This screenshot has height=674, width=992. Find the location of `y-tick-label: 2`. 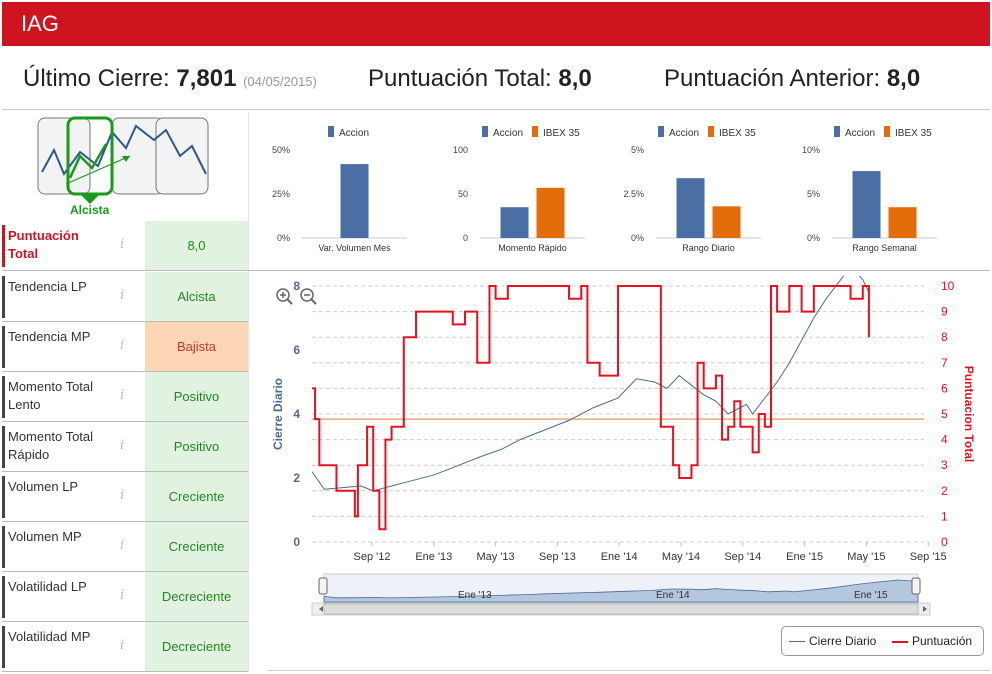

y-tick-label: 2 is located at coordinates (296, 478).